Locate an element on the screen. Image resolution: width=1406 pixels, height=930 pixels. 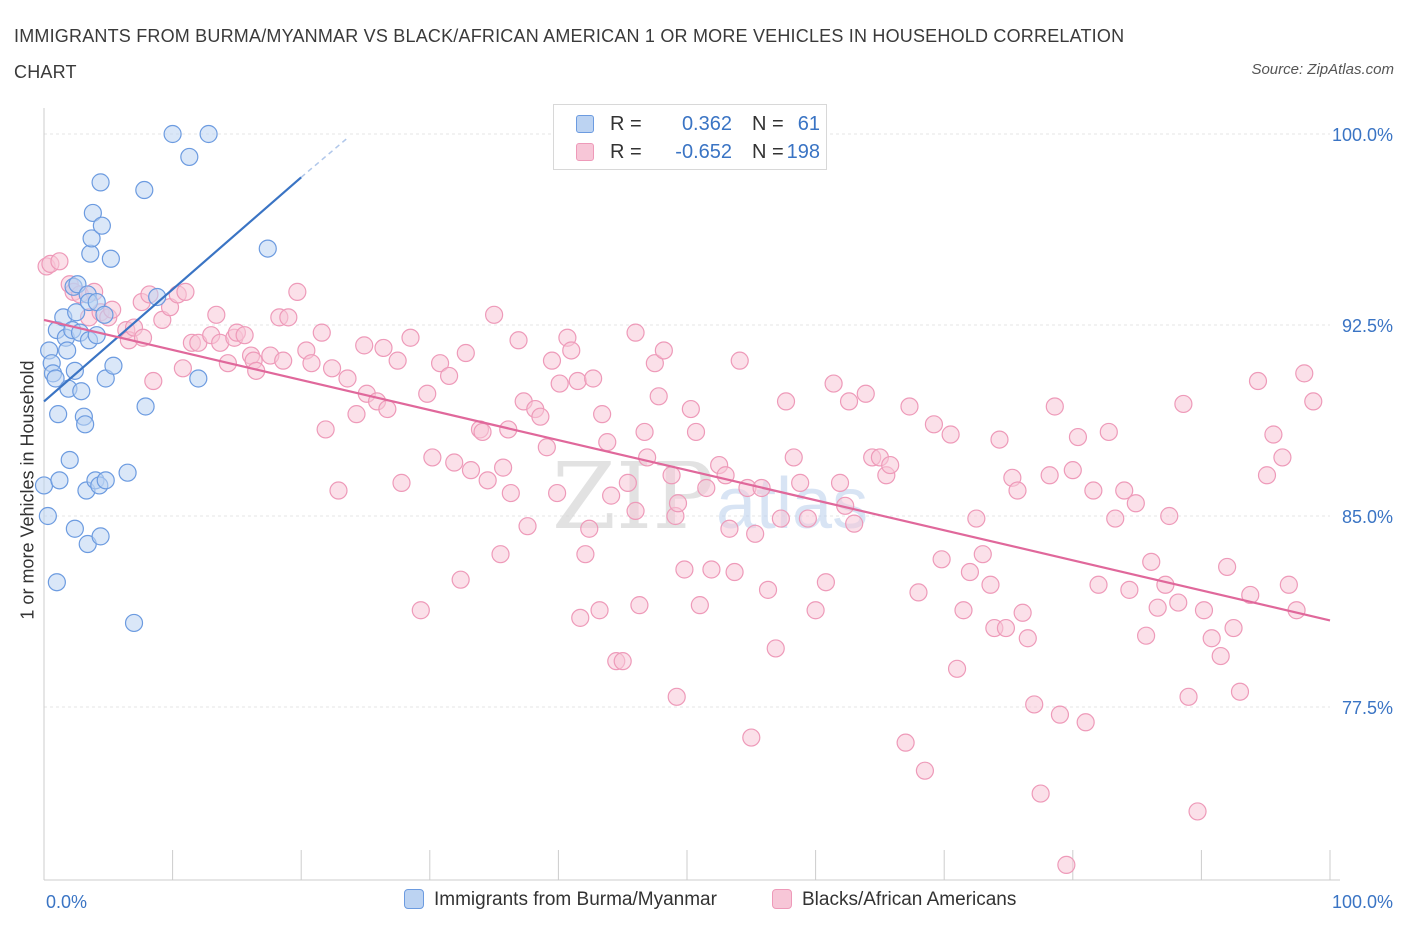
bottom-legend-burma: Immigrants from Burma/Myanmar is located at coordinates (560, 900).